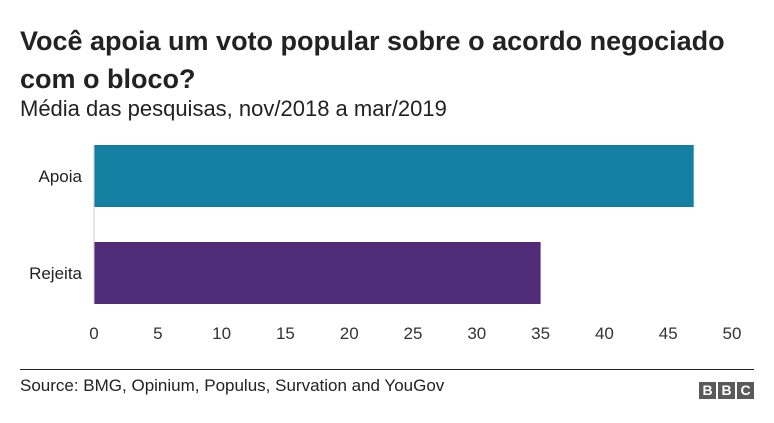 This screenshot has width=774, height=423. Describe the element at coordinates (387, 369) in the screenshot. I see `footer-divider` at that location.